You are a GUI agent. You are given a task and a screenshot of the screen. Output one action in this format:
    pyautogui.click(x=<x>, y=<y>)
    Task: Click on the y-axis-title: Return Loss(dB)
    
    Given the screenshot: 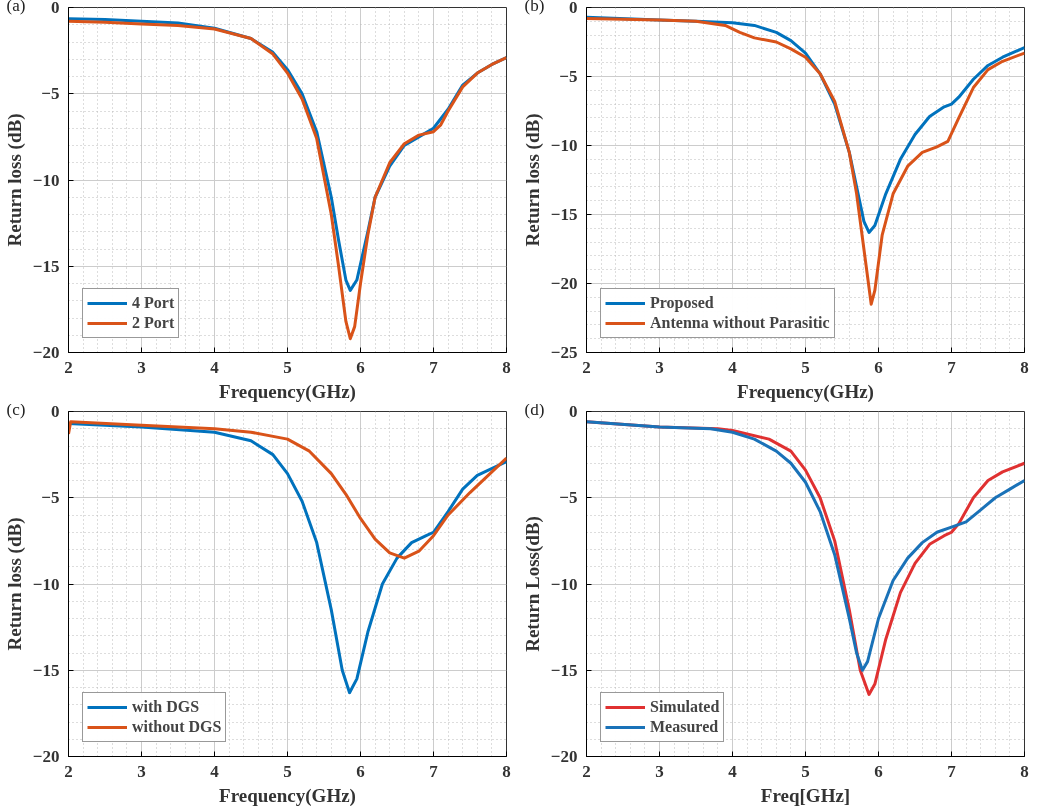 What is the action you would take?
    pyautogui.click(x=532, y=584)
    